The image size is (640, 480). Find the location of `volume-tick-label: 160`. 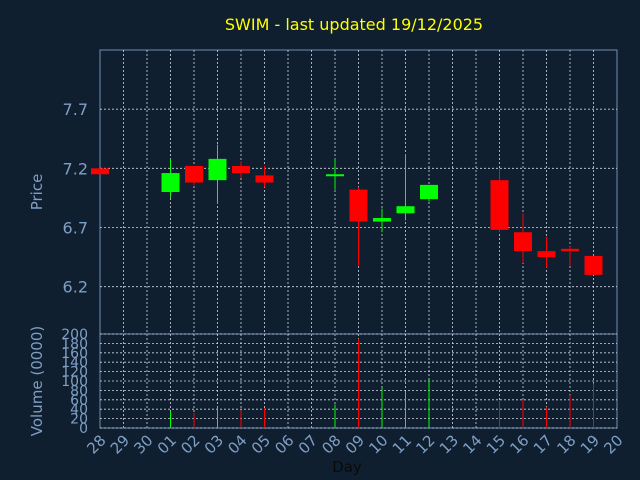

volume-tick-label: 160 is located at coordinates (74, 354).